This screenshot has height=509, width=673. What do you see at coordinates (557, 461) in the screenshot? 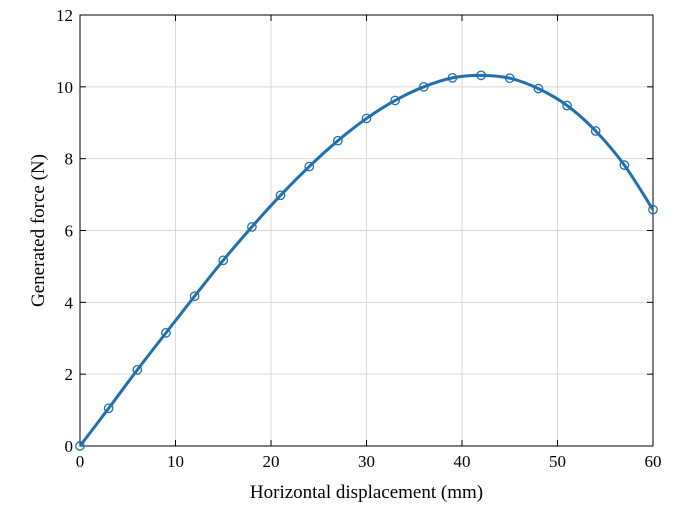
I see `x-tick-label: 50` at bounding box center [557, 461].